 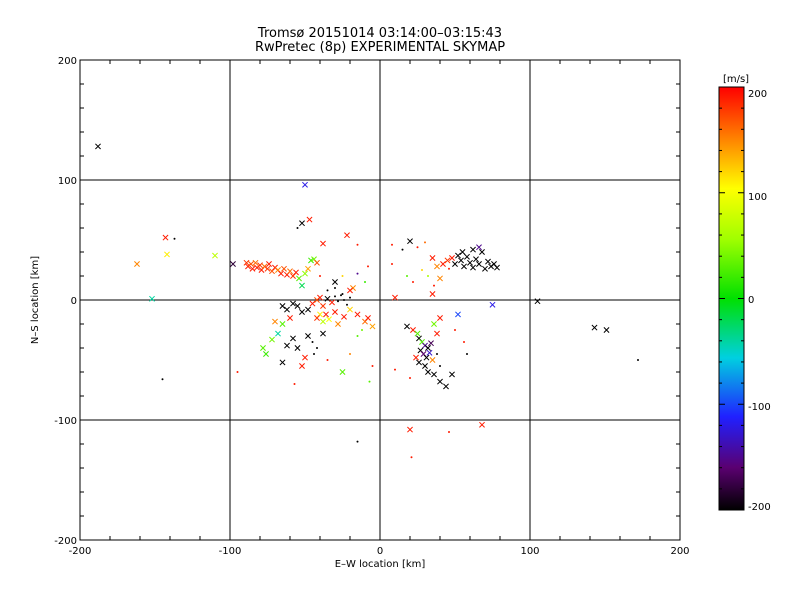 What do you see at coordinates (65, 421) in the screenshot?
I see `y-tick-label: -100` at bounding box center [65, 421].